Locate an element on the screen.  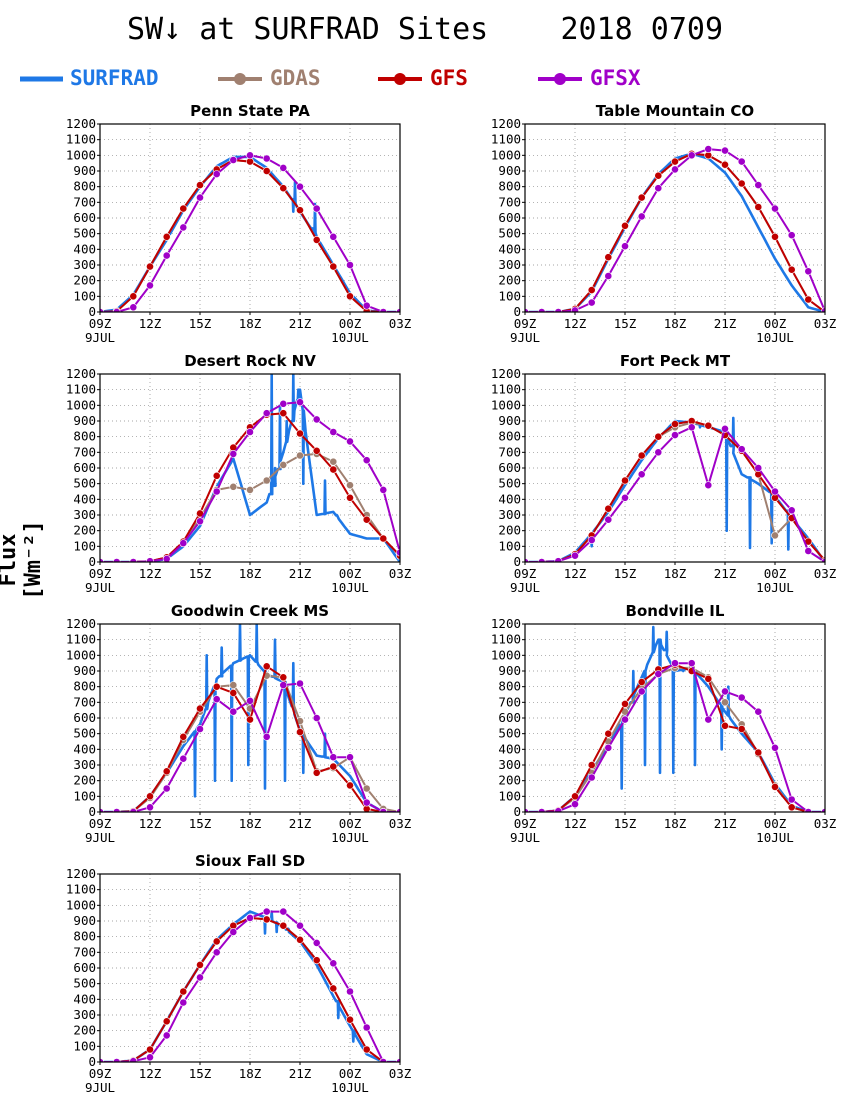
y-tick-label: 500 is located at coordinates (509, 233).